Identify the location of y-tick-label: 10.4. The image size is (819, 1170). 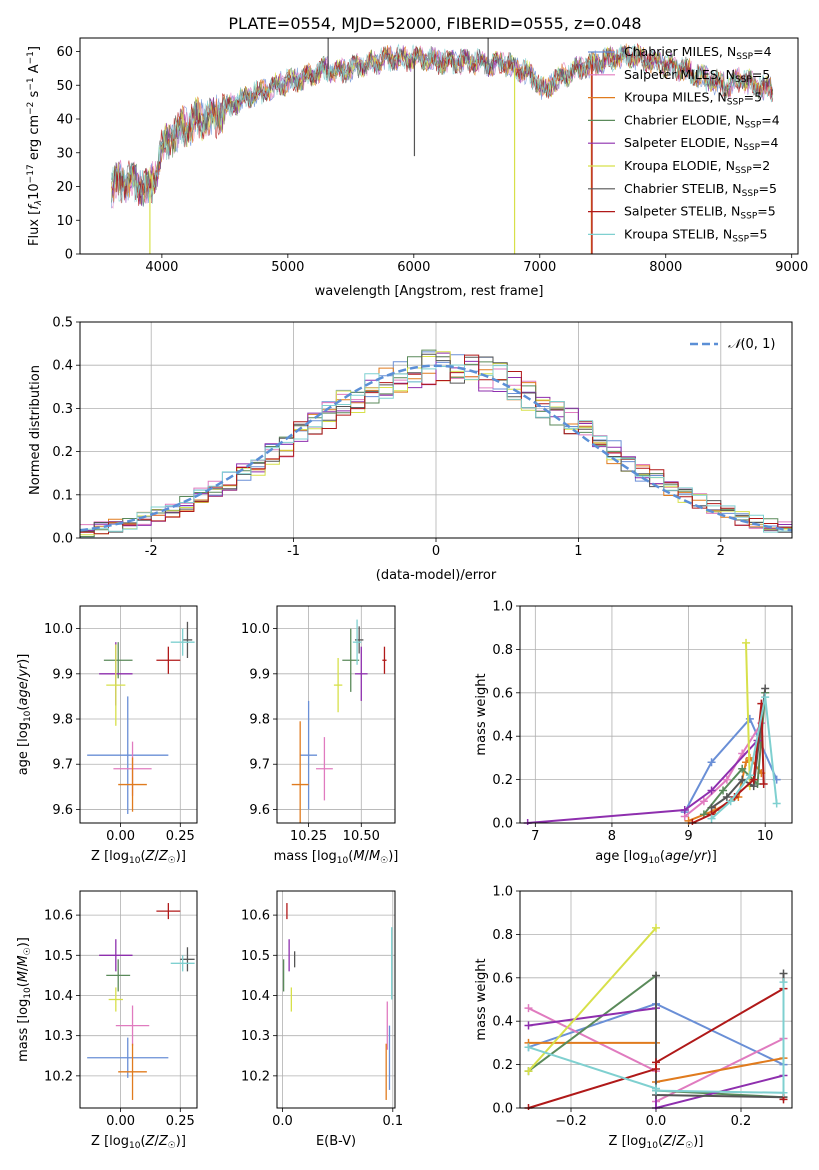
(58, 996).